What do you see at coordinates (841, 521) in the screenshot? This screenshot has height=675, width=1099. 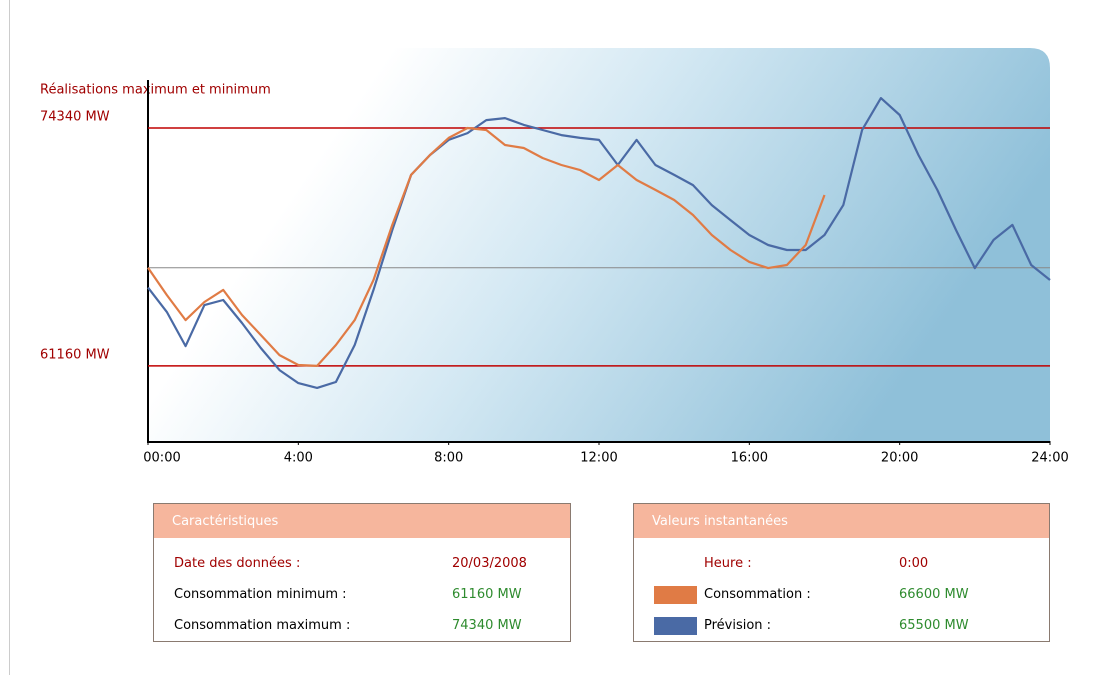 I see `panel-header: Valeurs instantanées` at bounding box center [841, 521].